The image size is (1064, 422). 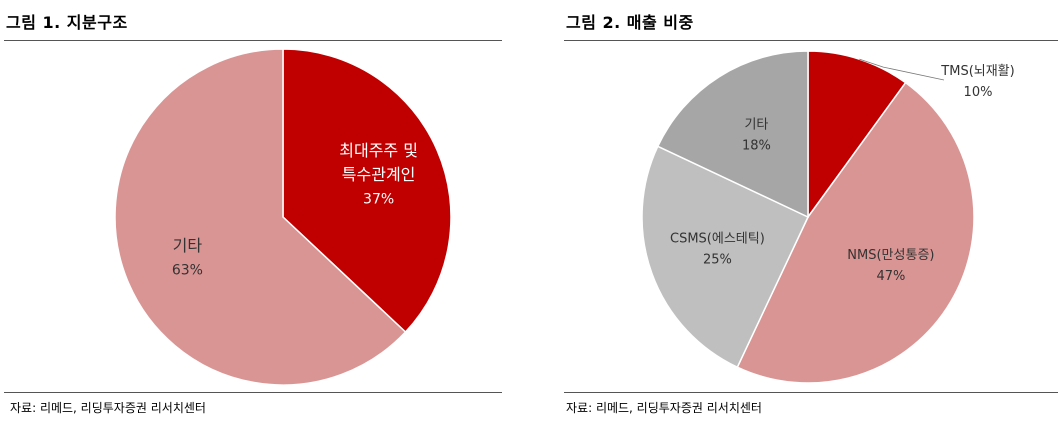 What do you see at coordinates (67, 22) in the screenshot?
I see `figure-1-title: 그림 1. 지분구조` at bounding box center [67, 22].